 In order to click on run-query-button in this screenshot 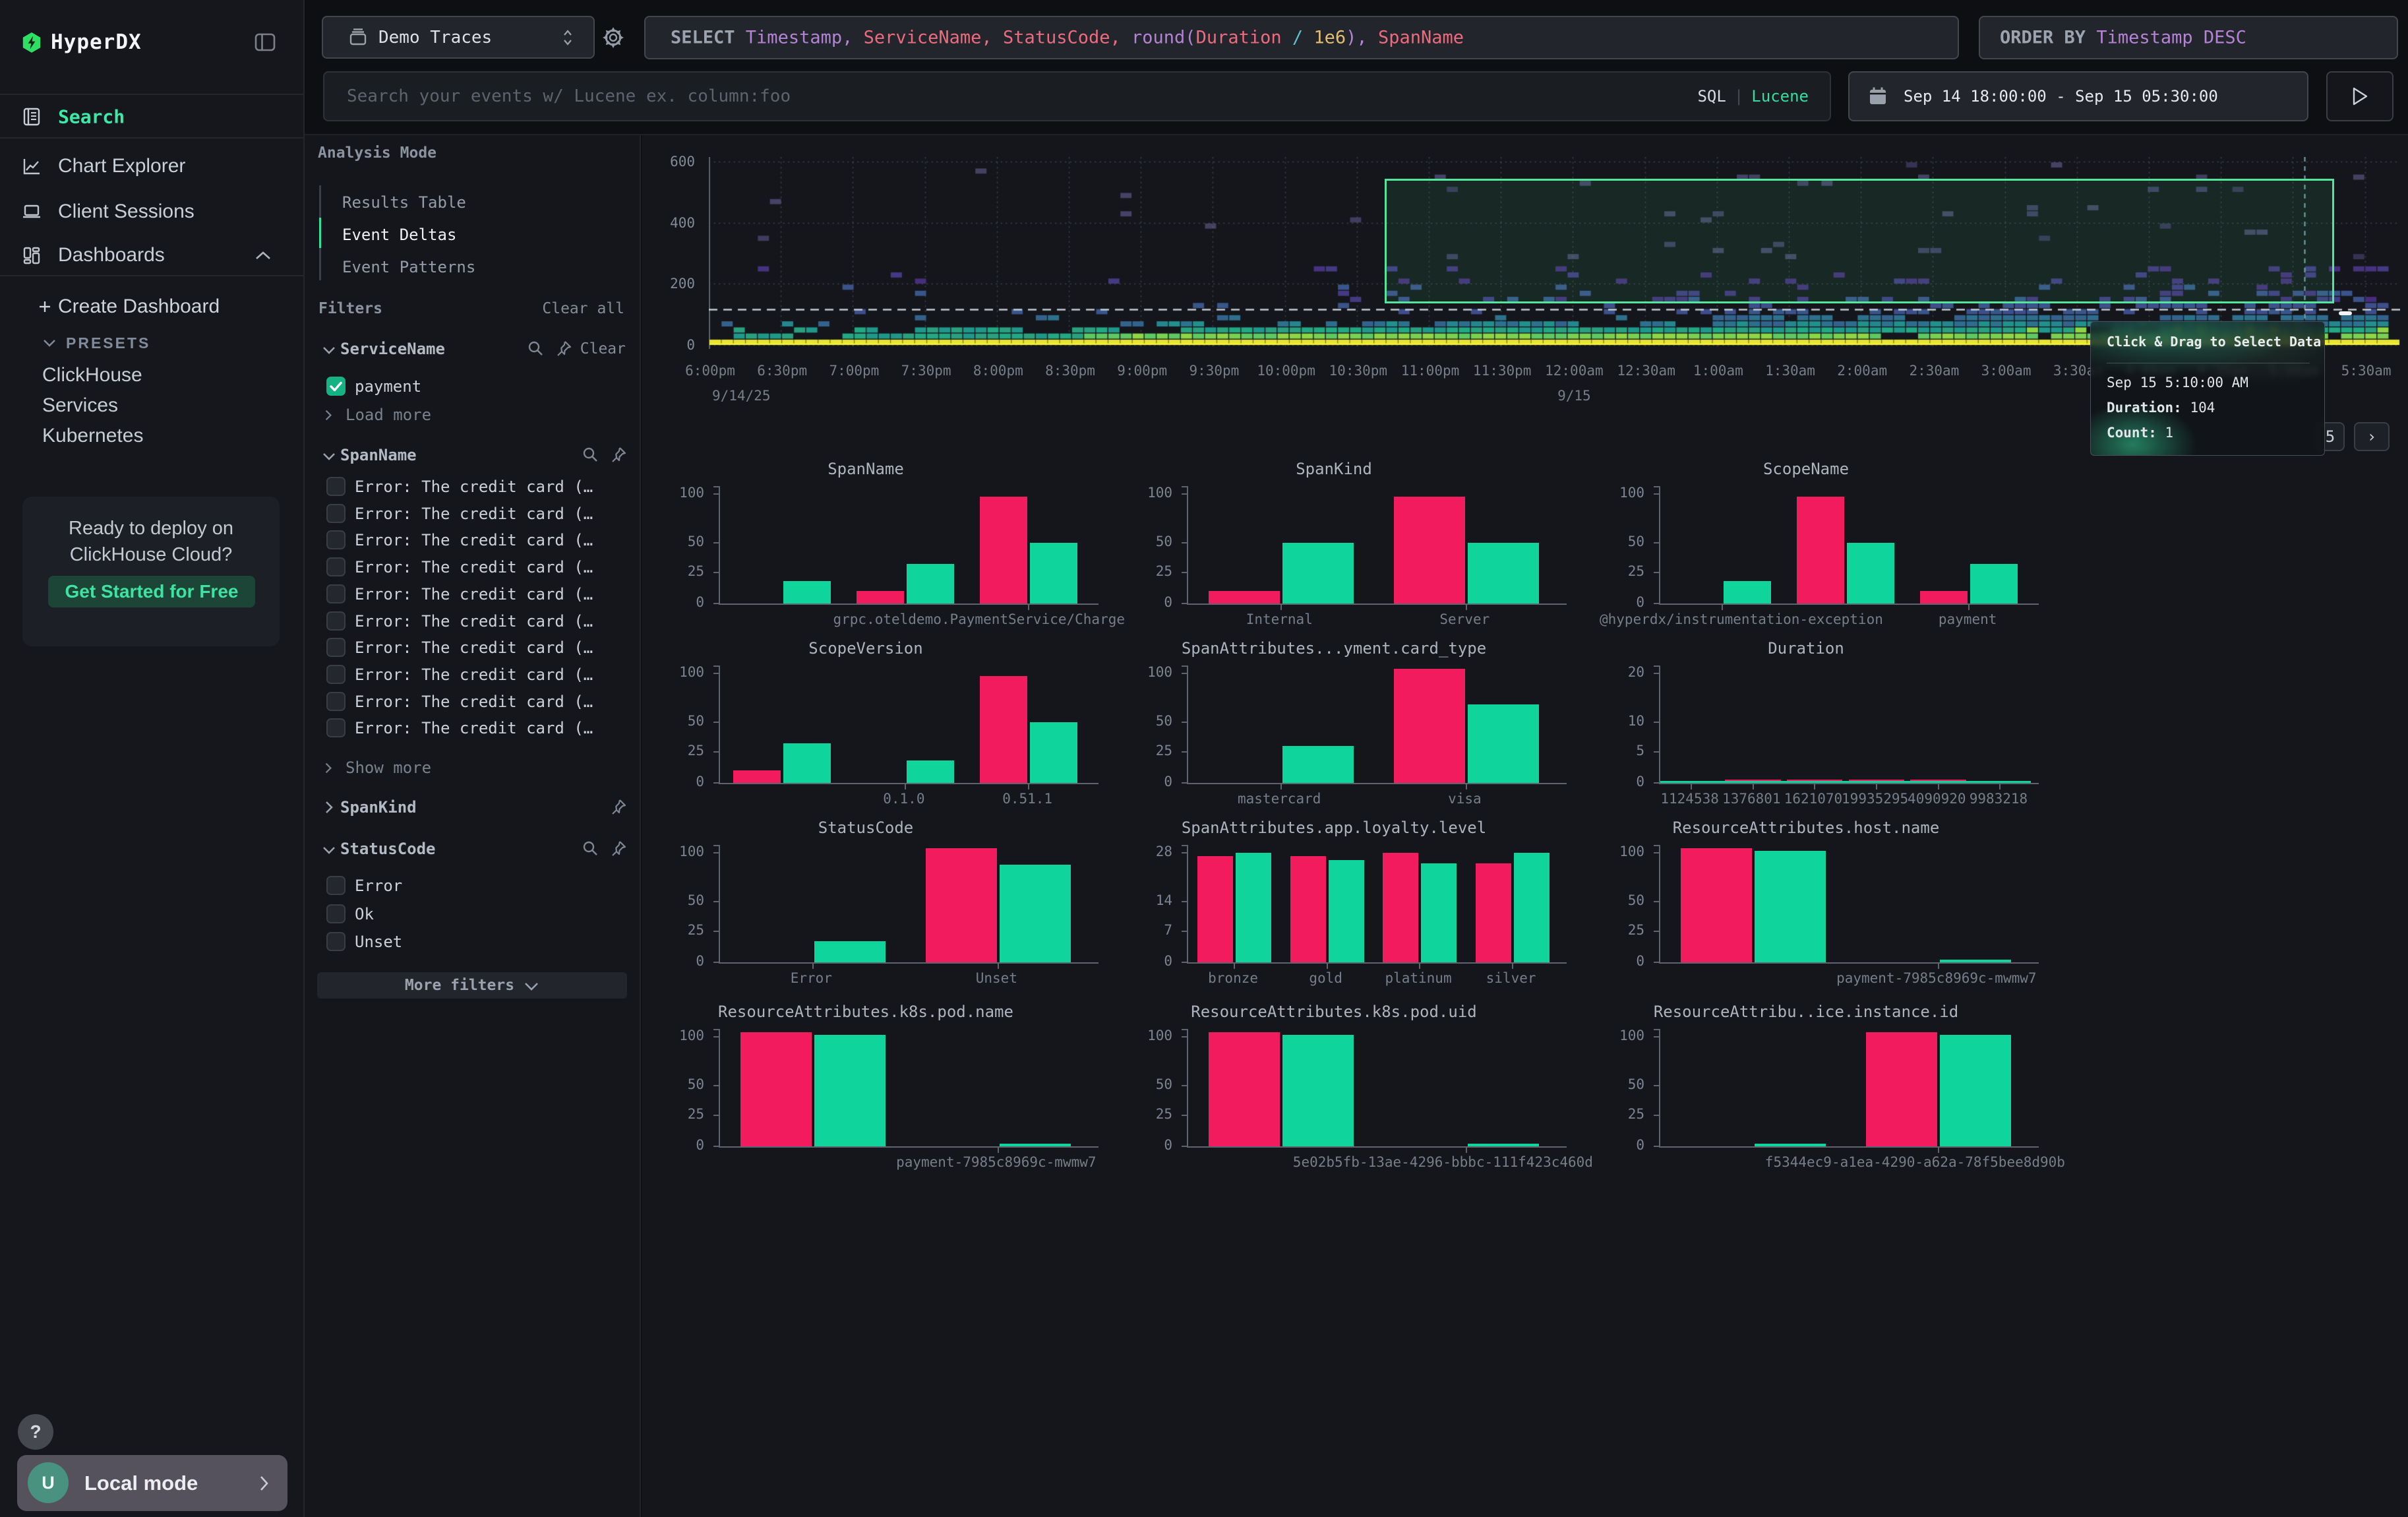, I will do `click(2359, 96)`.